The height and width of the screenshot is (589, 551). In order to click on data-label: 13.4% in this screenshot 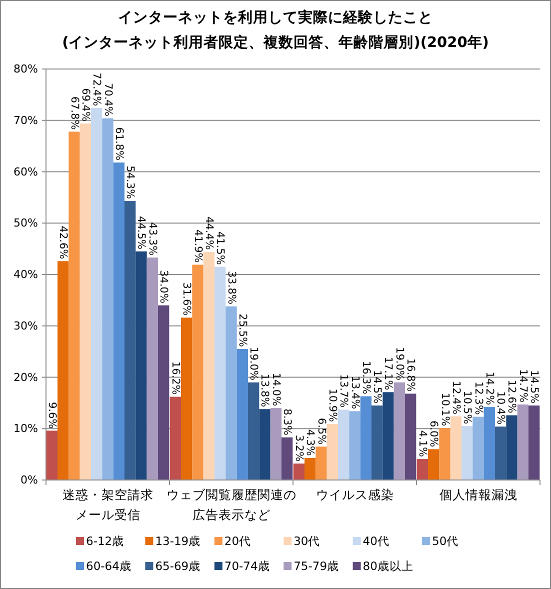, I will do `click(354, 393)`.